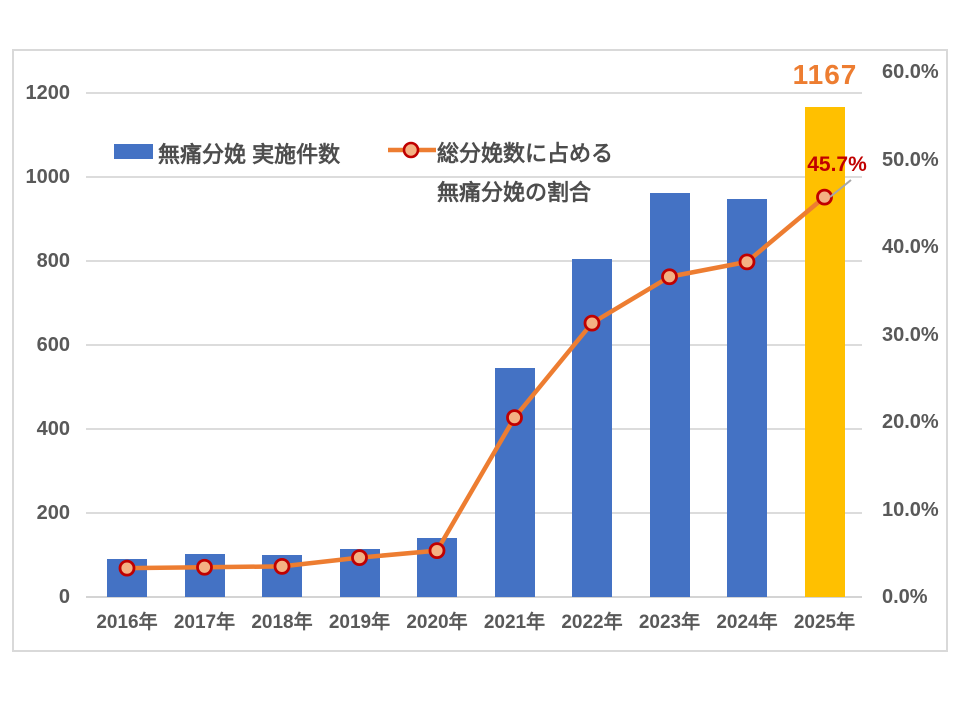  Describe the element at coordinates (525, 153) in the screenshot. I see `legend-line-label-line1: 総分娩数に占める` at that location.